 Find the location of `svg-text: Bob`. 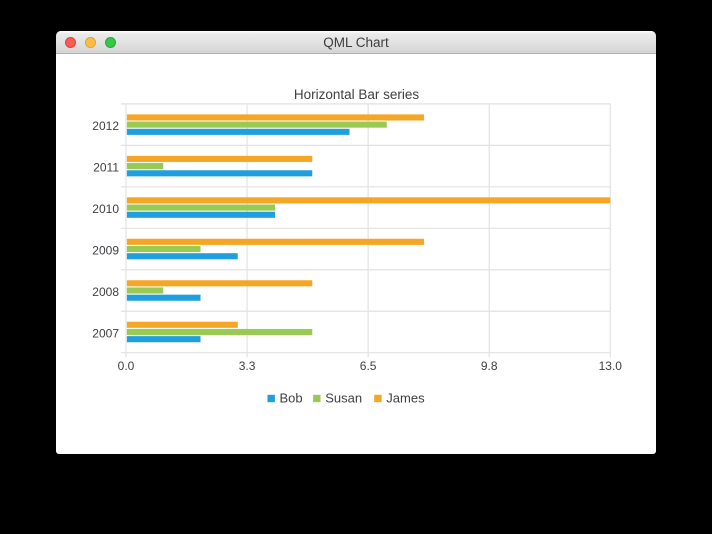

svg-text: Bob is located at coordinates (291, 398).